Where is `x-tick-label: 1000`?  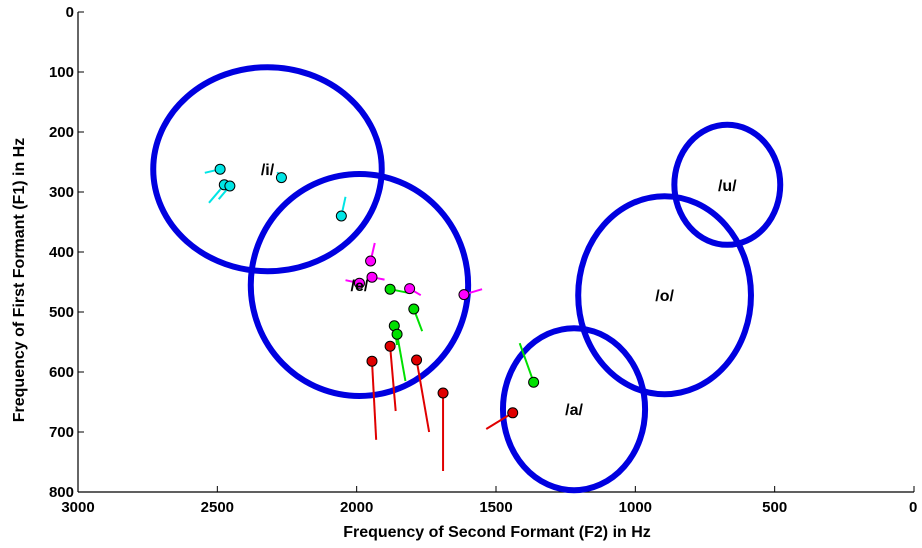 x-tick-label: 1000 is located at coordinates (635, 507).